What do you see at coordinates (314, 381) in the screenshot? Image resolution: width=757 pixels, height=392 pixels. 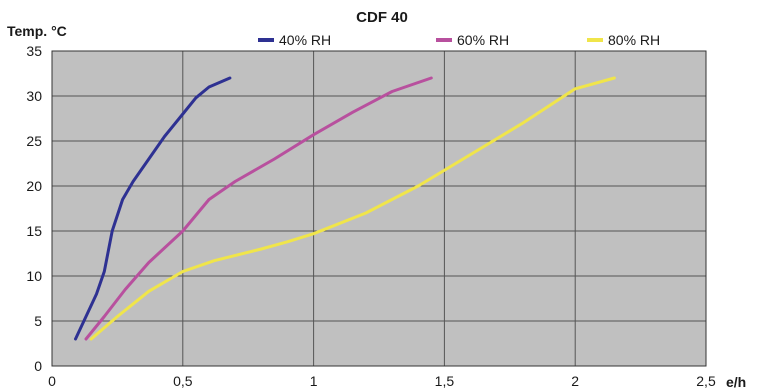 I see `x-tick-label: 1` at bounding box center [314, 381].